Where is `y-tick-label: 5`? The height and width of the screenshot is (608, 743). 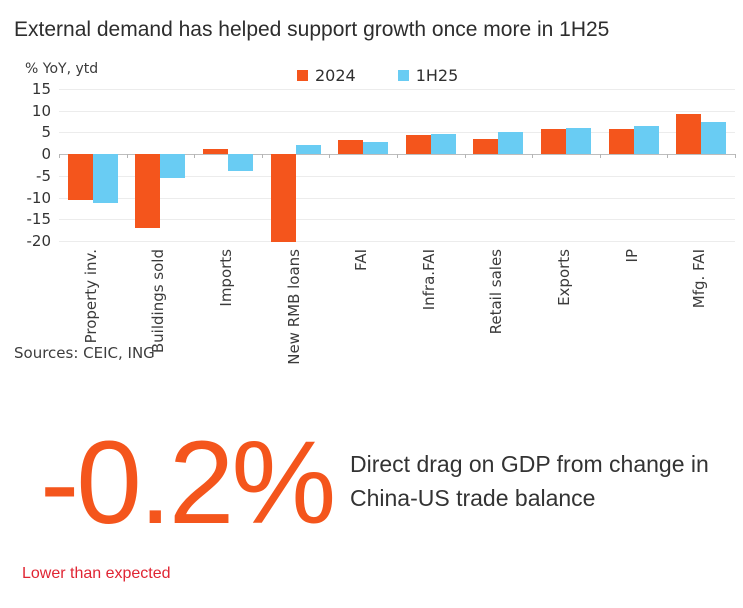
y-tick-label: 5 is located at coordinates (46, 132).